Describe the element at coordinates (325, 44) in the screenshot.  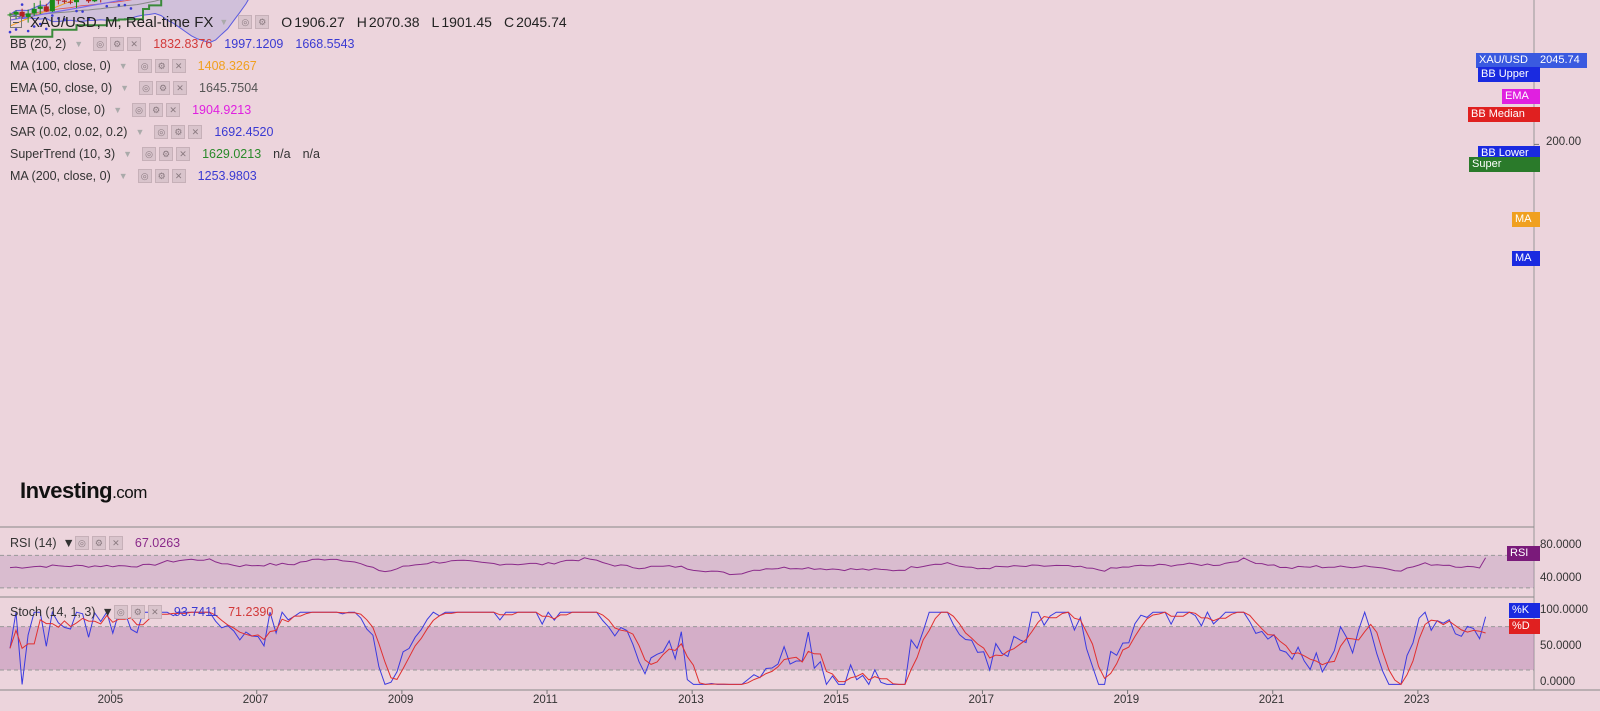
I see `indicator-value: 1668.5543` at that location.